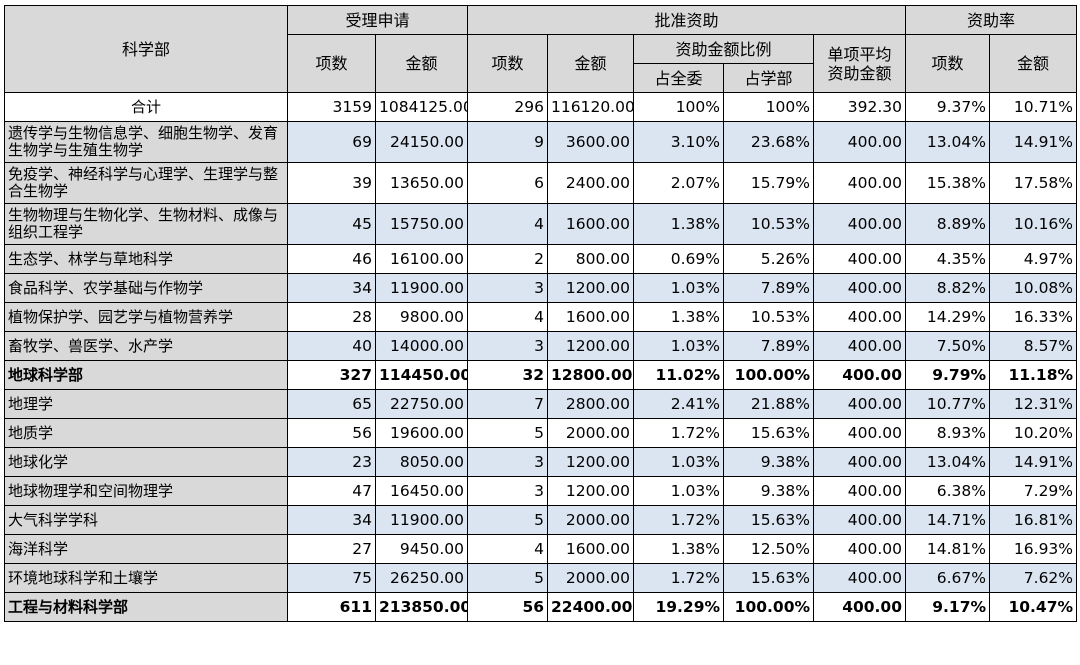 This screenshot has height=665, width=1080. Describe the element at coordinates (948, 433) in the screenshot. I see `cell: 8.93%` at that location.